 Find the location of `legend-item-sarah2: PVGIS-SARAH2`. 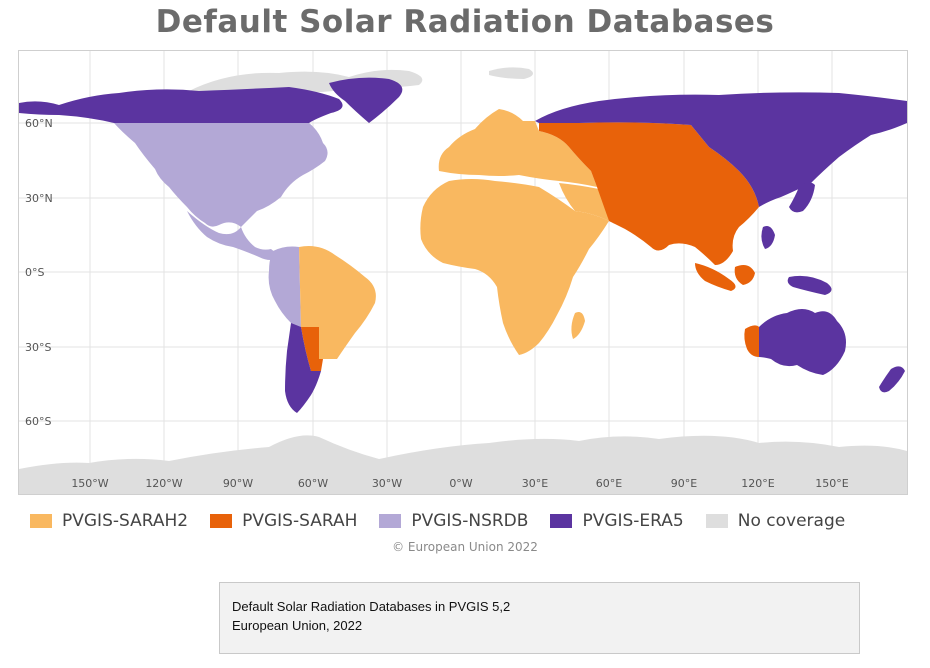

legend-item-sarah2: PVGIS-SARAH2 is located at coordinates (109, 521).